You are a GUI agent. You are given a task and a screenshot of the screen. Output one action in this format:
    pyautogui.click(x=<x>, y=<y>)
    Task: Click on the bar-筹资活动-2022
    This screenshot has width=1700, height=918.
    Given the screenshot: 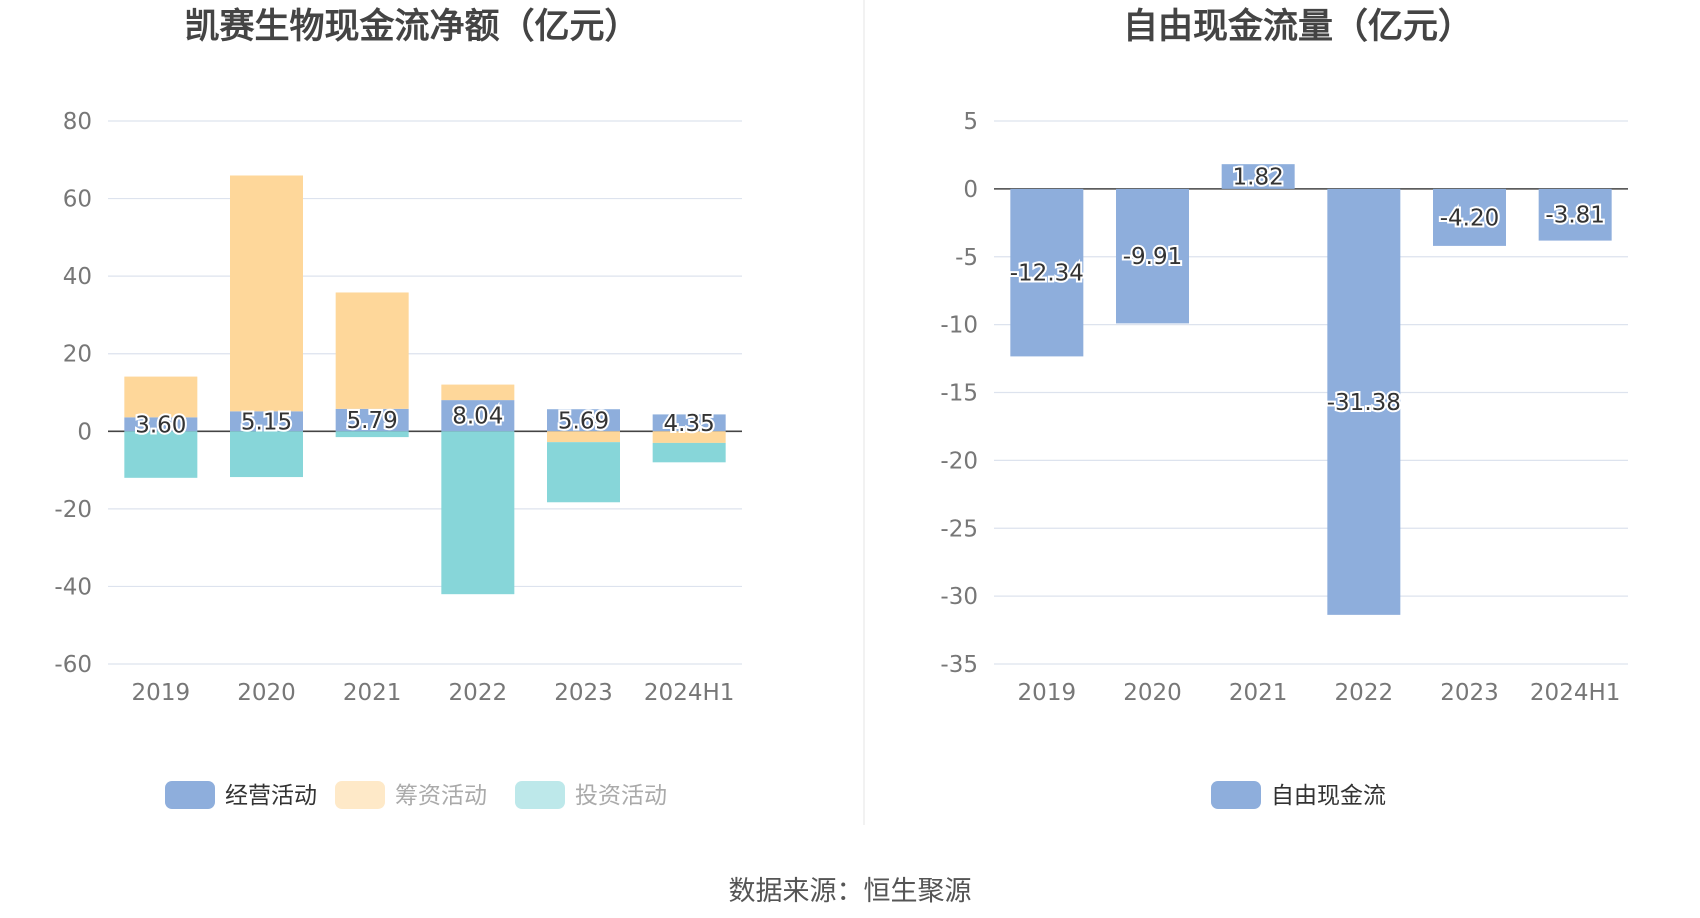 What is the action you would take?
    pyautogui.click(x=478, y=392)
    